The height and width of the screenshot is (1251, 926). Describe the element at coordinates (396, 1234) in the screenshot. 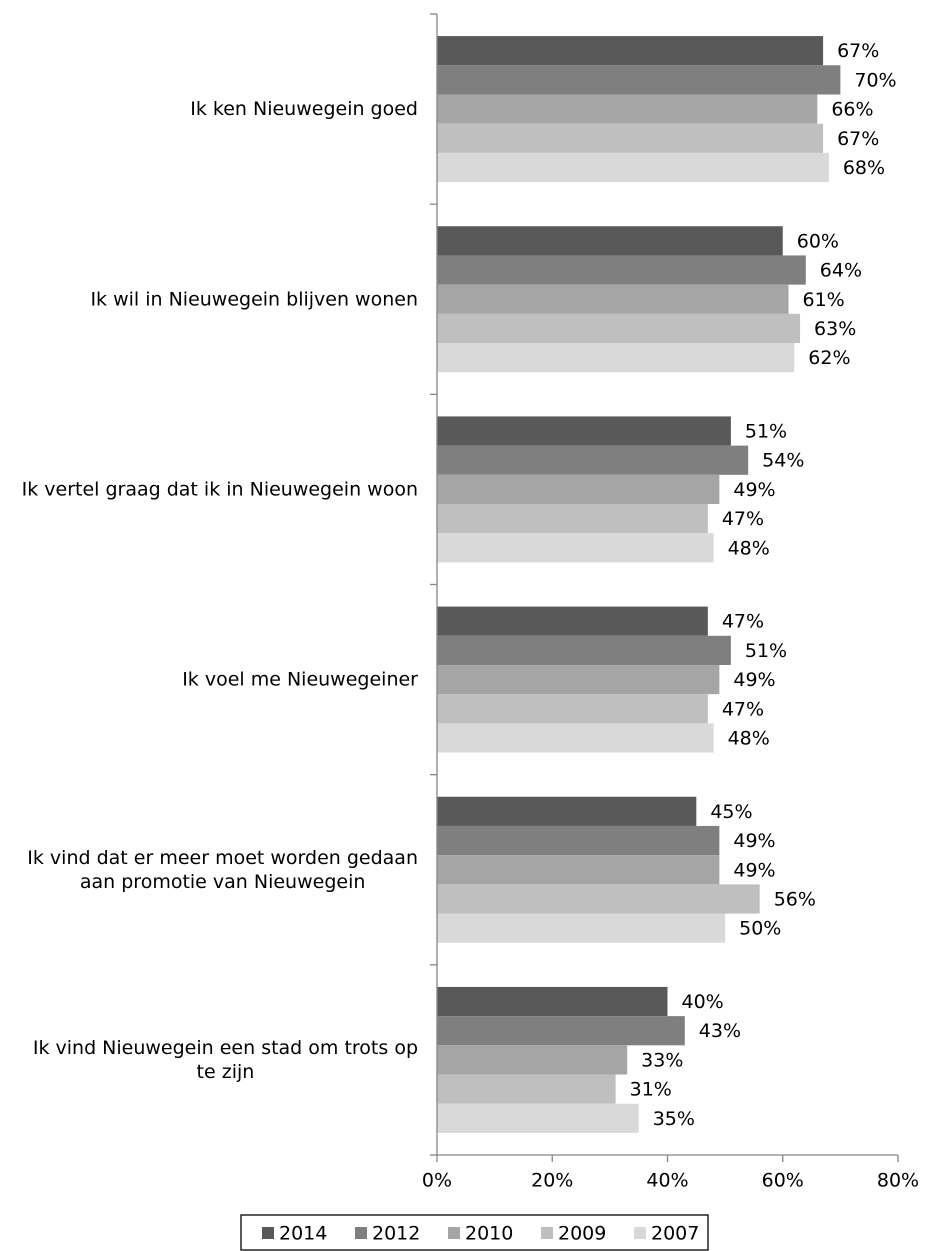

I see `legend-label: 2012` at that location.